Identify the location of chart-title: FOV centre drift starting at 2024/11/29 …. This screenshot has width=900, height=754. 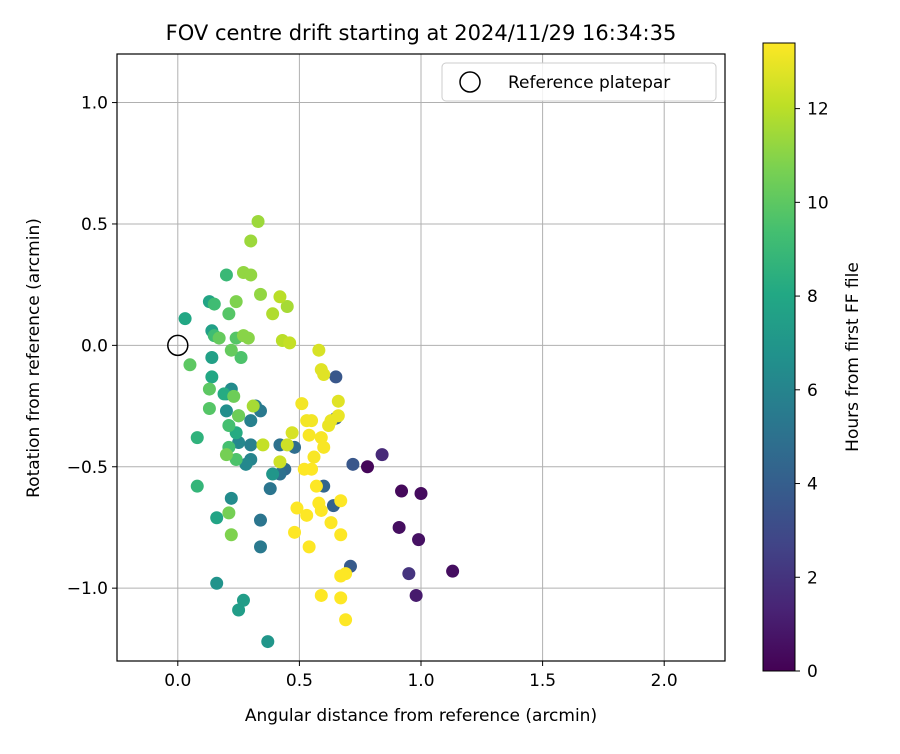
(421, 33).